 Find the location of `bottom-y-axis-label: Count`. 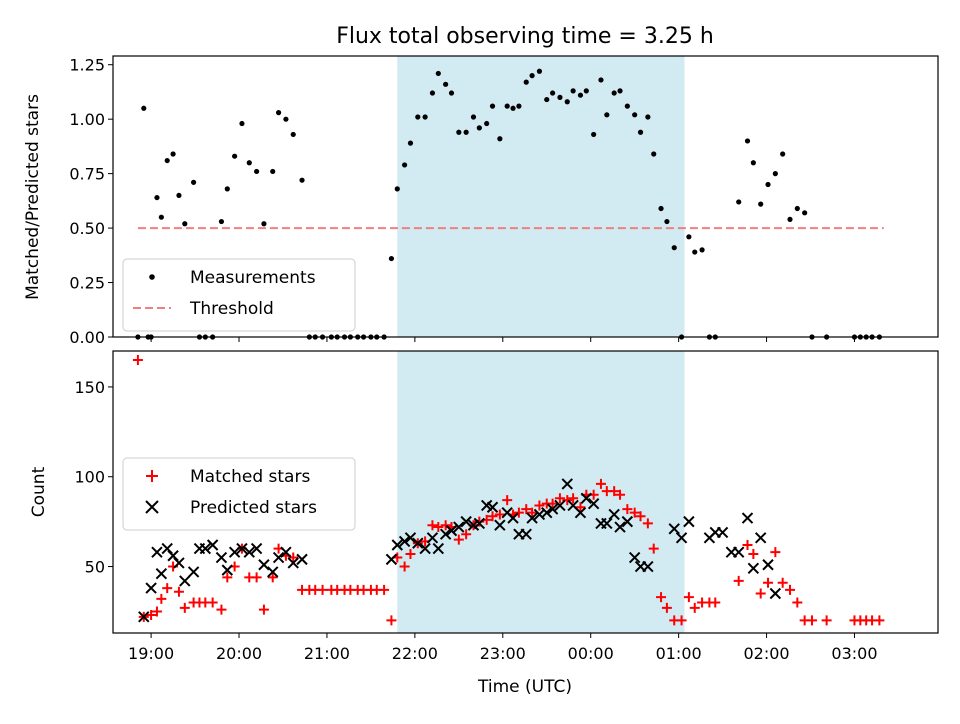

bottom-y-axis-label: Count is located at coordinates (39, 491).